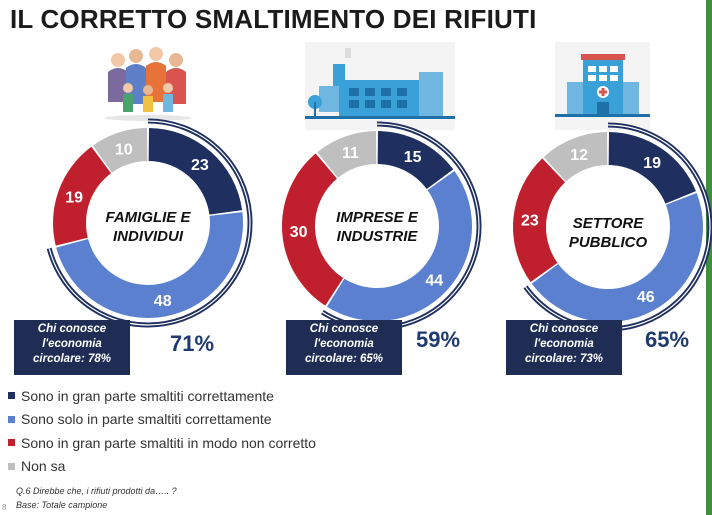 This screenshot has width=712, height=515. I want to click on slice-value-label: 10, so click(124, 149).